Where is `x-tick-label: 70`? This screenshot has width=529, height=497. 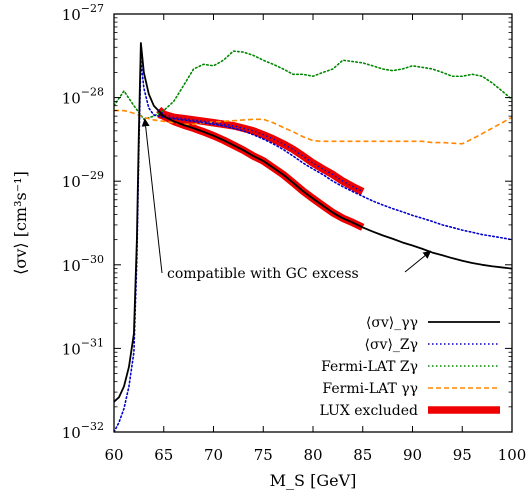 x-tick-label: 70 is located at coordinates (213, 455).